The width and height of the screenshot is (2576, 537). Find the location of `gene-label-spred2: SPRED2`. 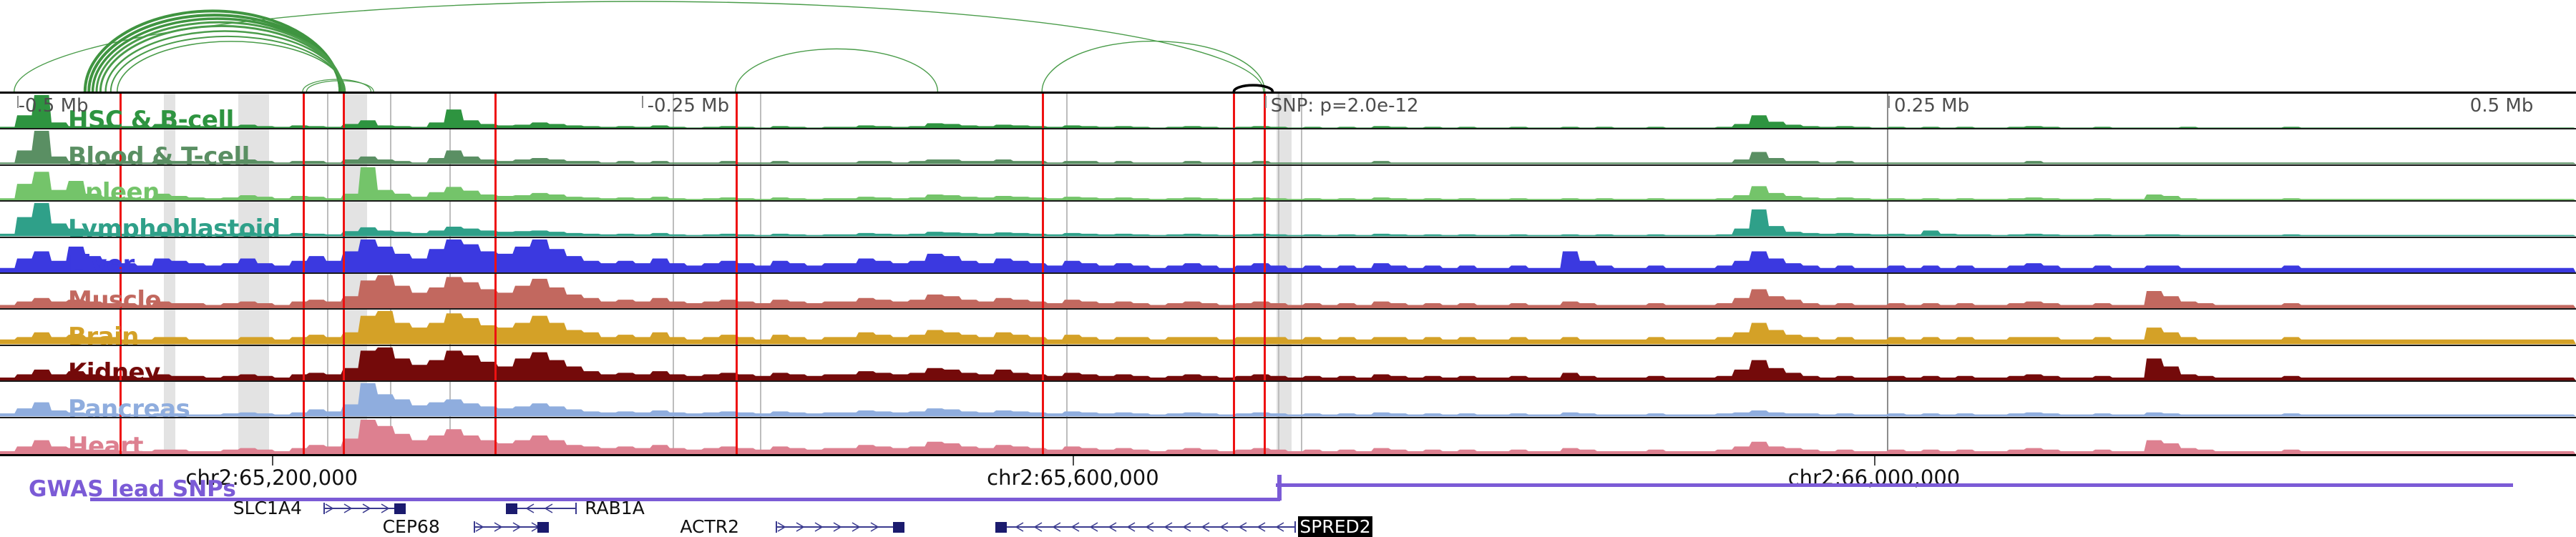

gene-label-spred2: SPRED2 is located at coordinates (1335, 526).